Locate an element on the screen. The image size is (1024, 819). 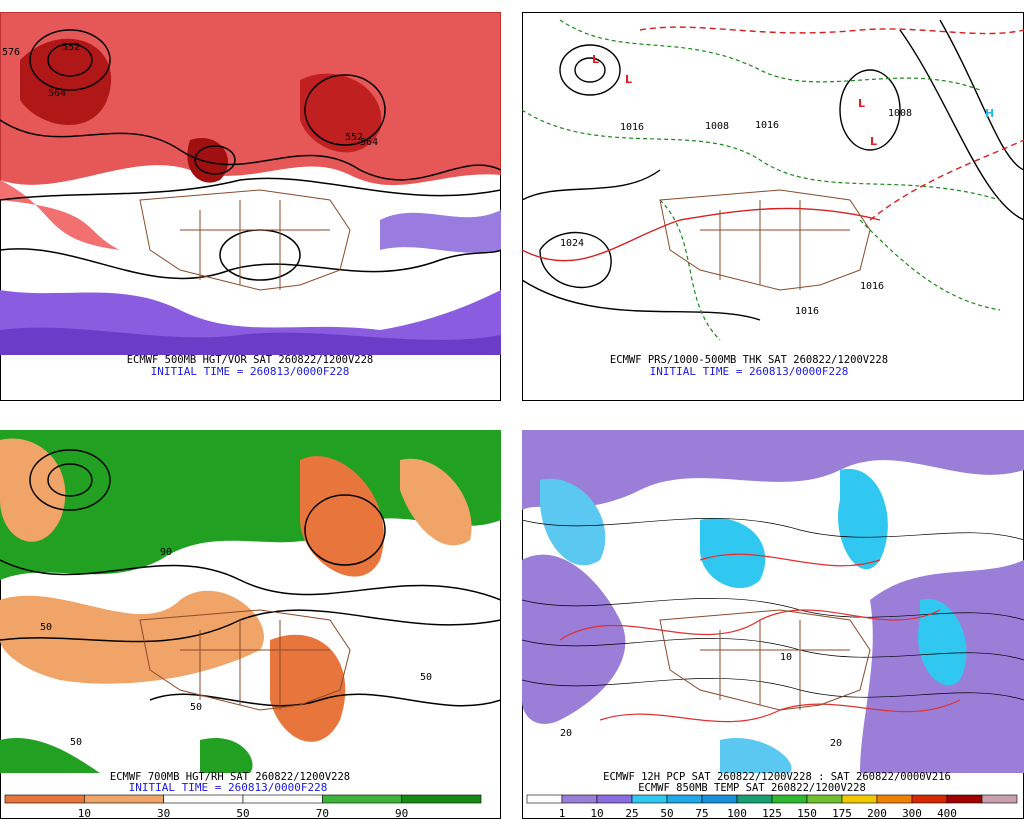
colorbar-label: 70 is located at coordinates (322, 813).